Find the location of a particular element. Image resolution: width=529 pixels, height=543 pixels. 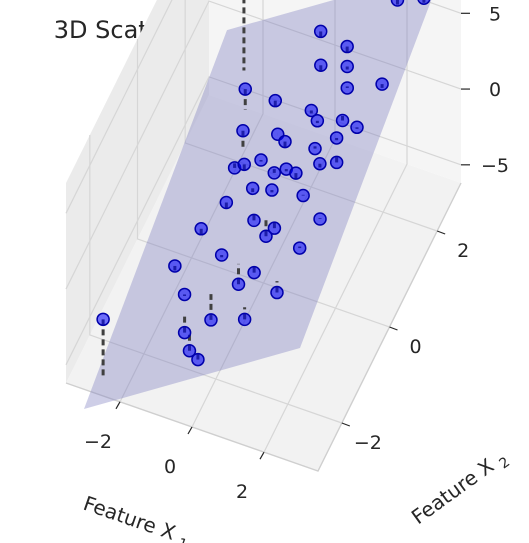

x-tick-label: −2 is located at coordinates (98, 442).